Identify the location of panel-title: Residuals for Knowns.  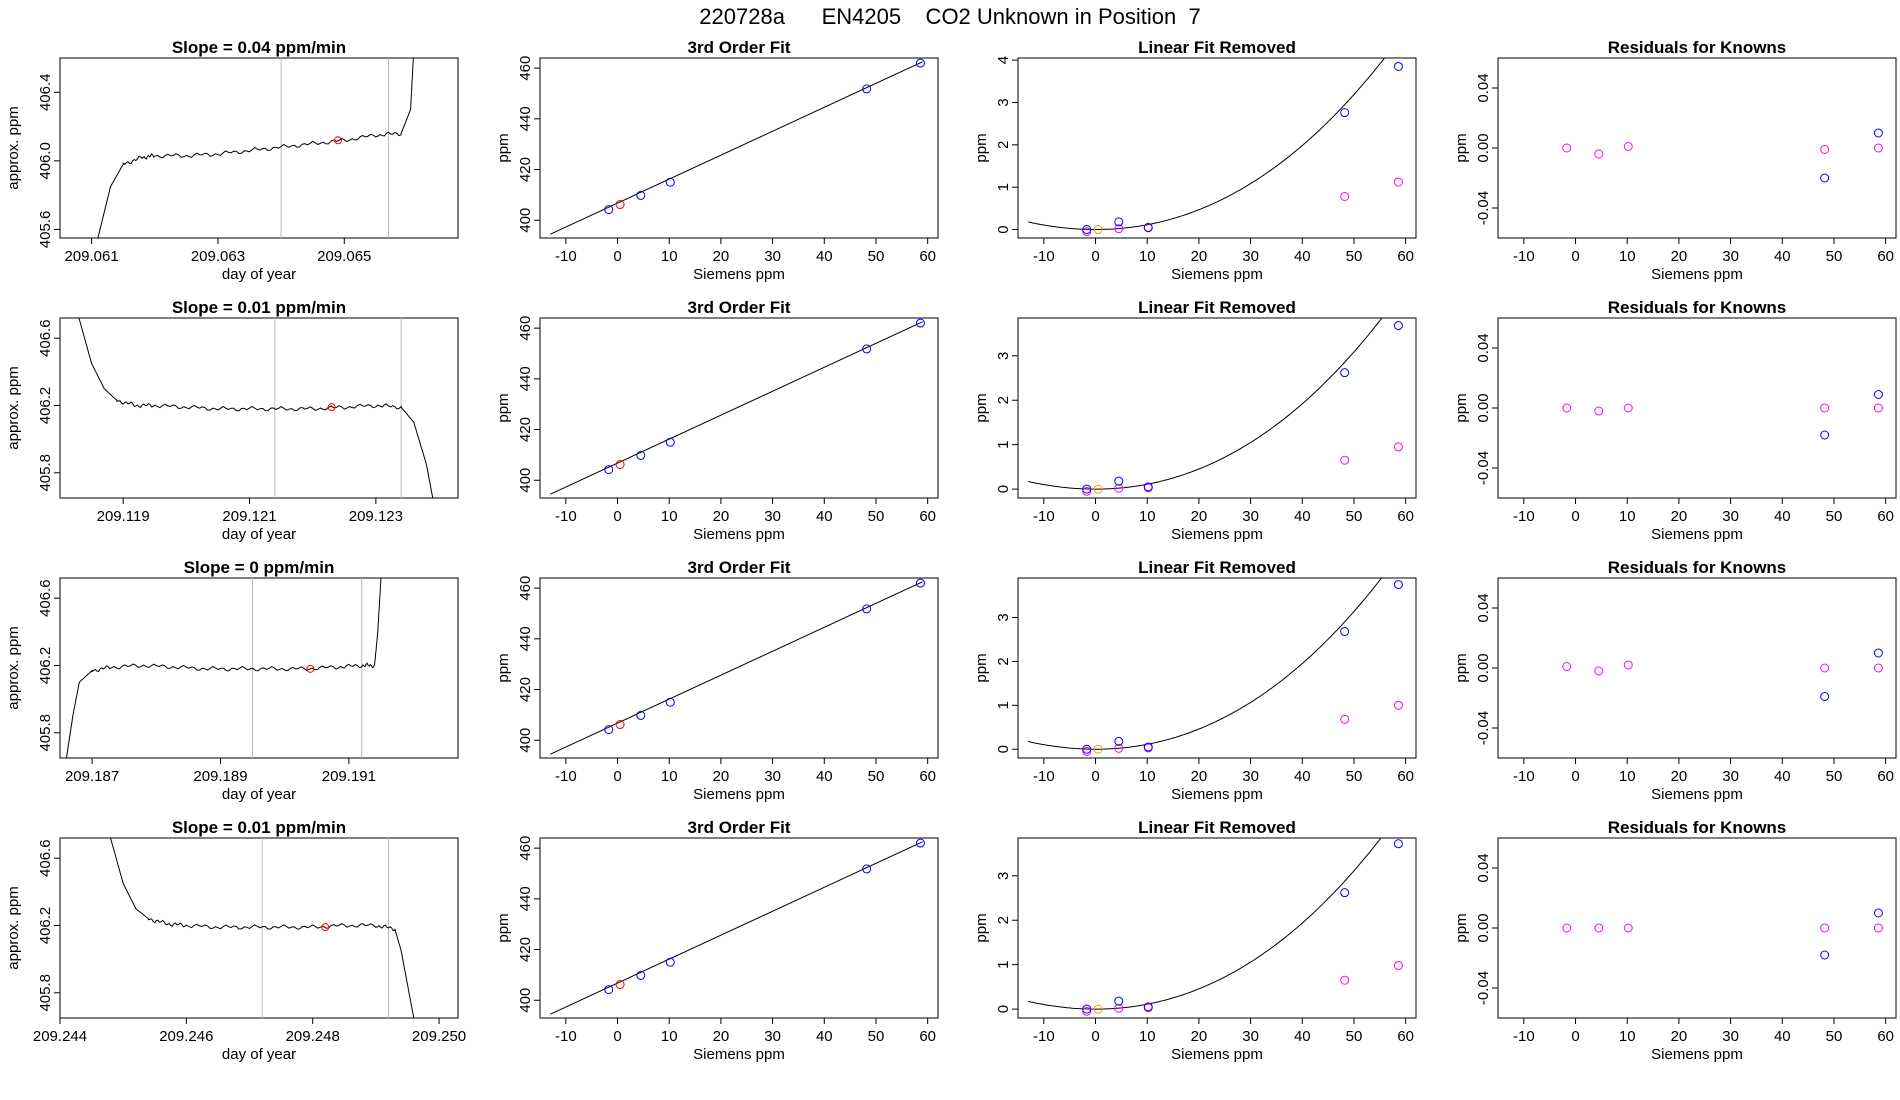
(1697, 827).